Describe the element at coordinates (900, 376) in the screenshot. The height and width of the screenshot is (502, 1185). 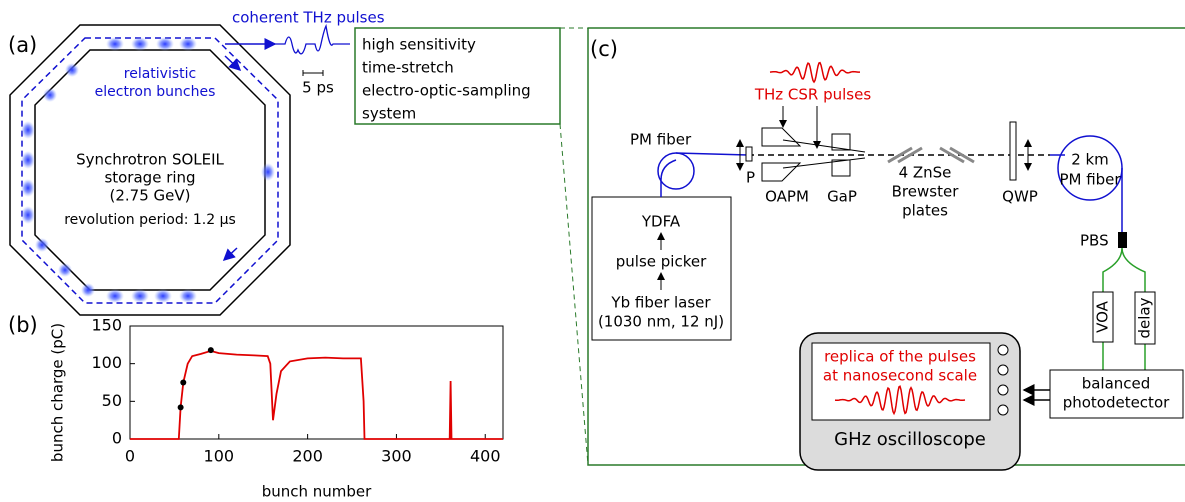
I see `screen-label: at nanosecond scale` at that location.